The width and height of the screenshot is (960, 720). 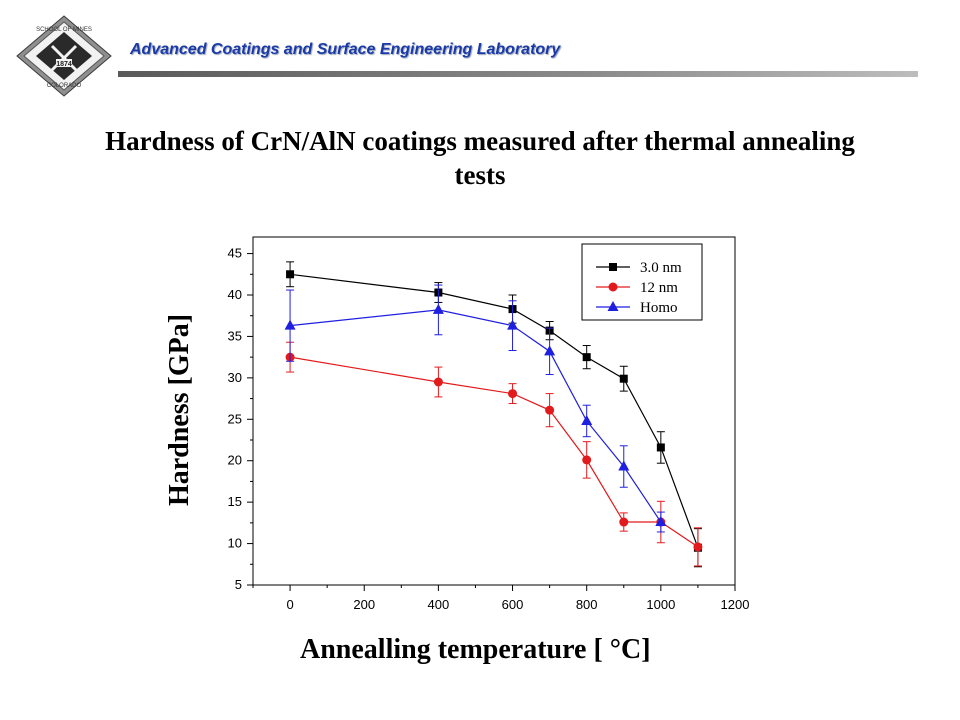 What do you see at coordinates (235, 501) in the screenshot?
I see `y-tick-label: 15` at bounding box center [235, 501].